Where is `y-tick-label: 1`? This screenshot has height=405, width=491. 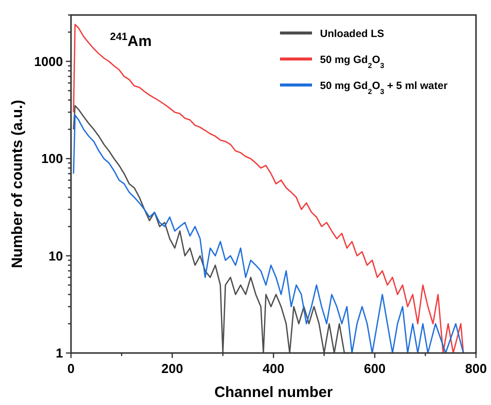
y-tick-label: 1 is located at coordinates (59, 353).